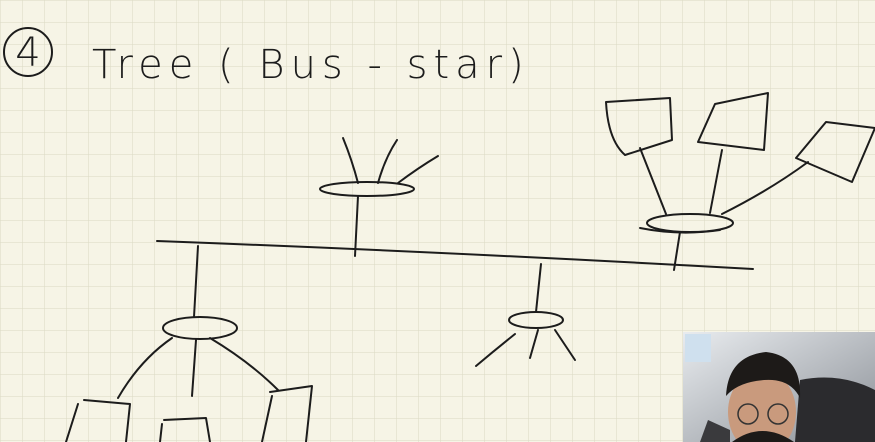 This screenshot has height=442, width=875. I want to click on heading-text: Tree ( Bus - star), so click(311, 65).